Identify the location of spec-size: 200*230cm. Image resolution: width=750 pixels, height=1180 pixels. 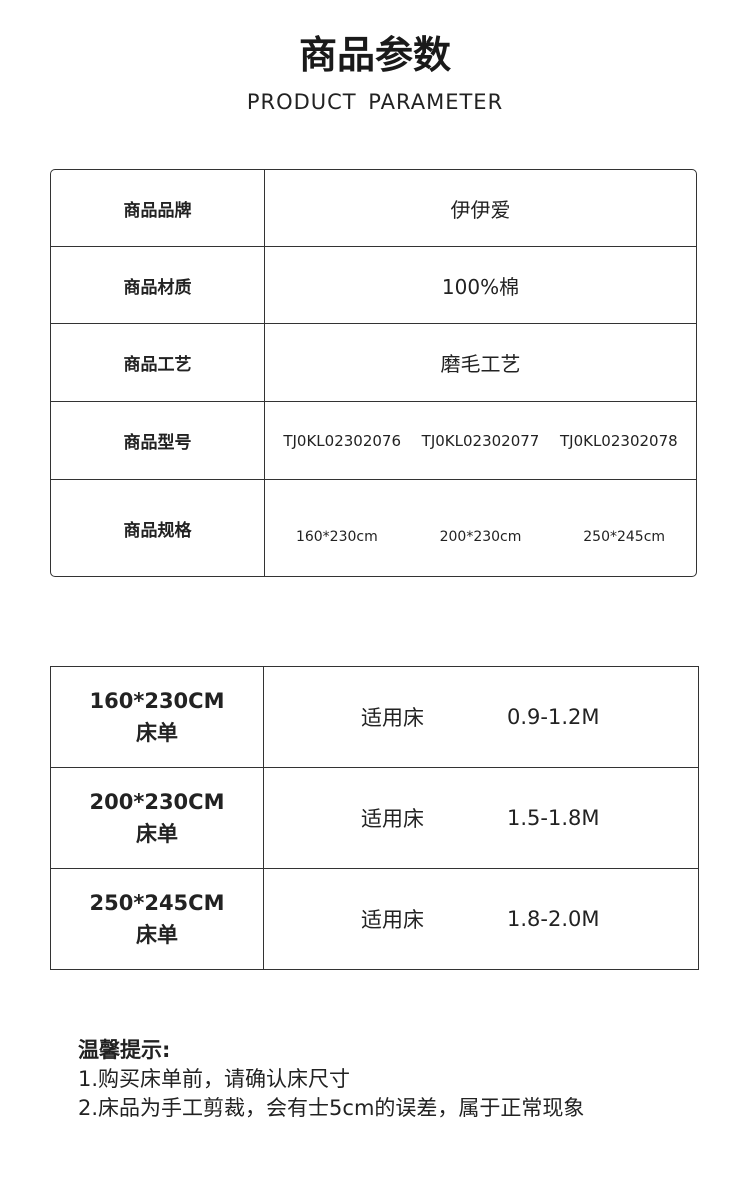
(480, 537).